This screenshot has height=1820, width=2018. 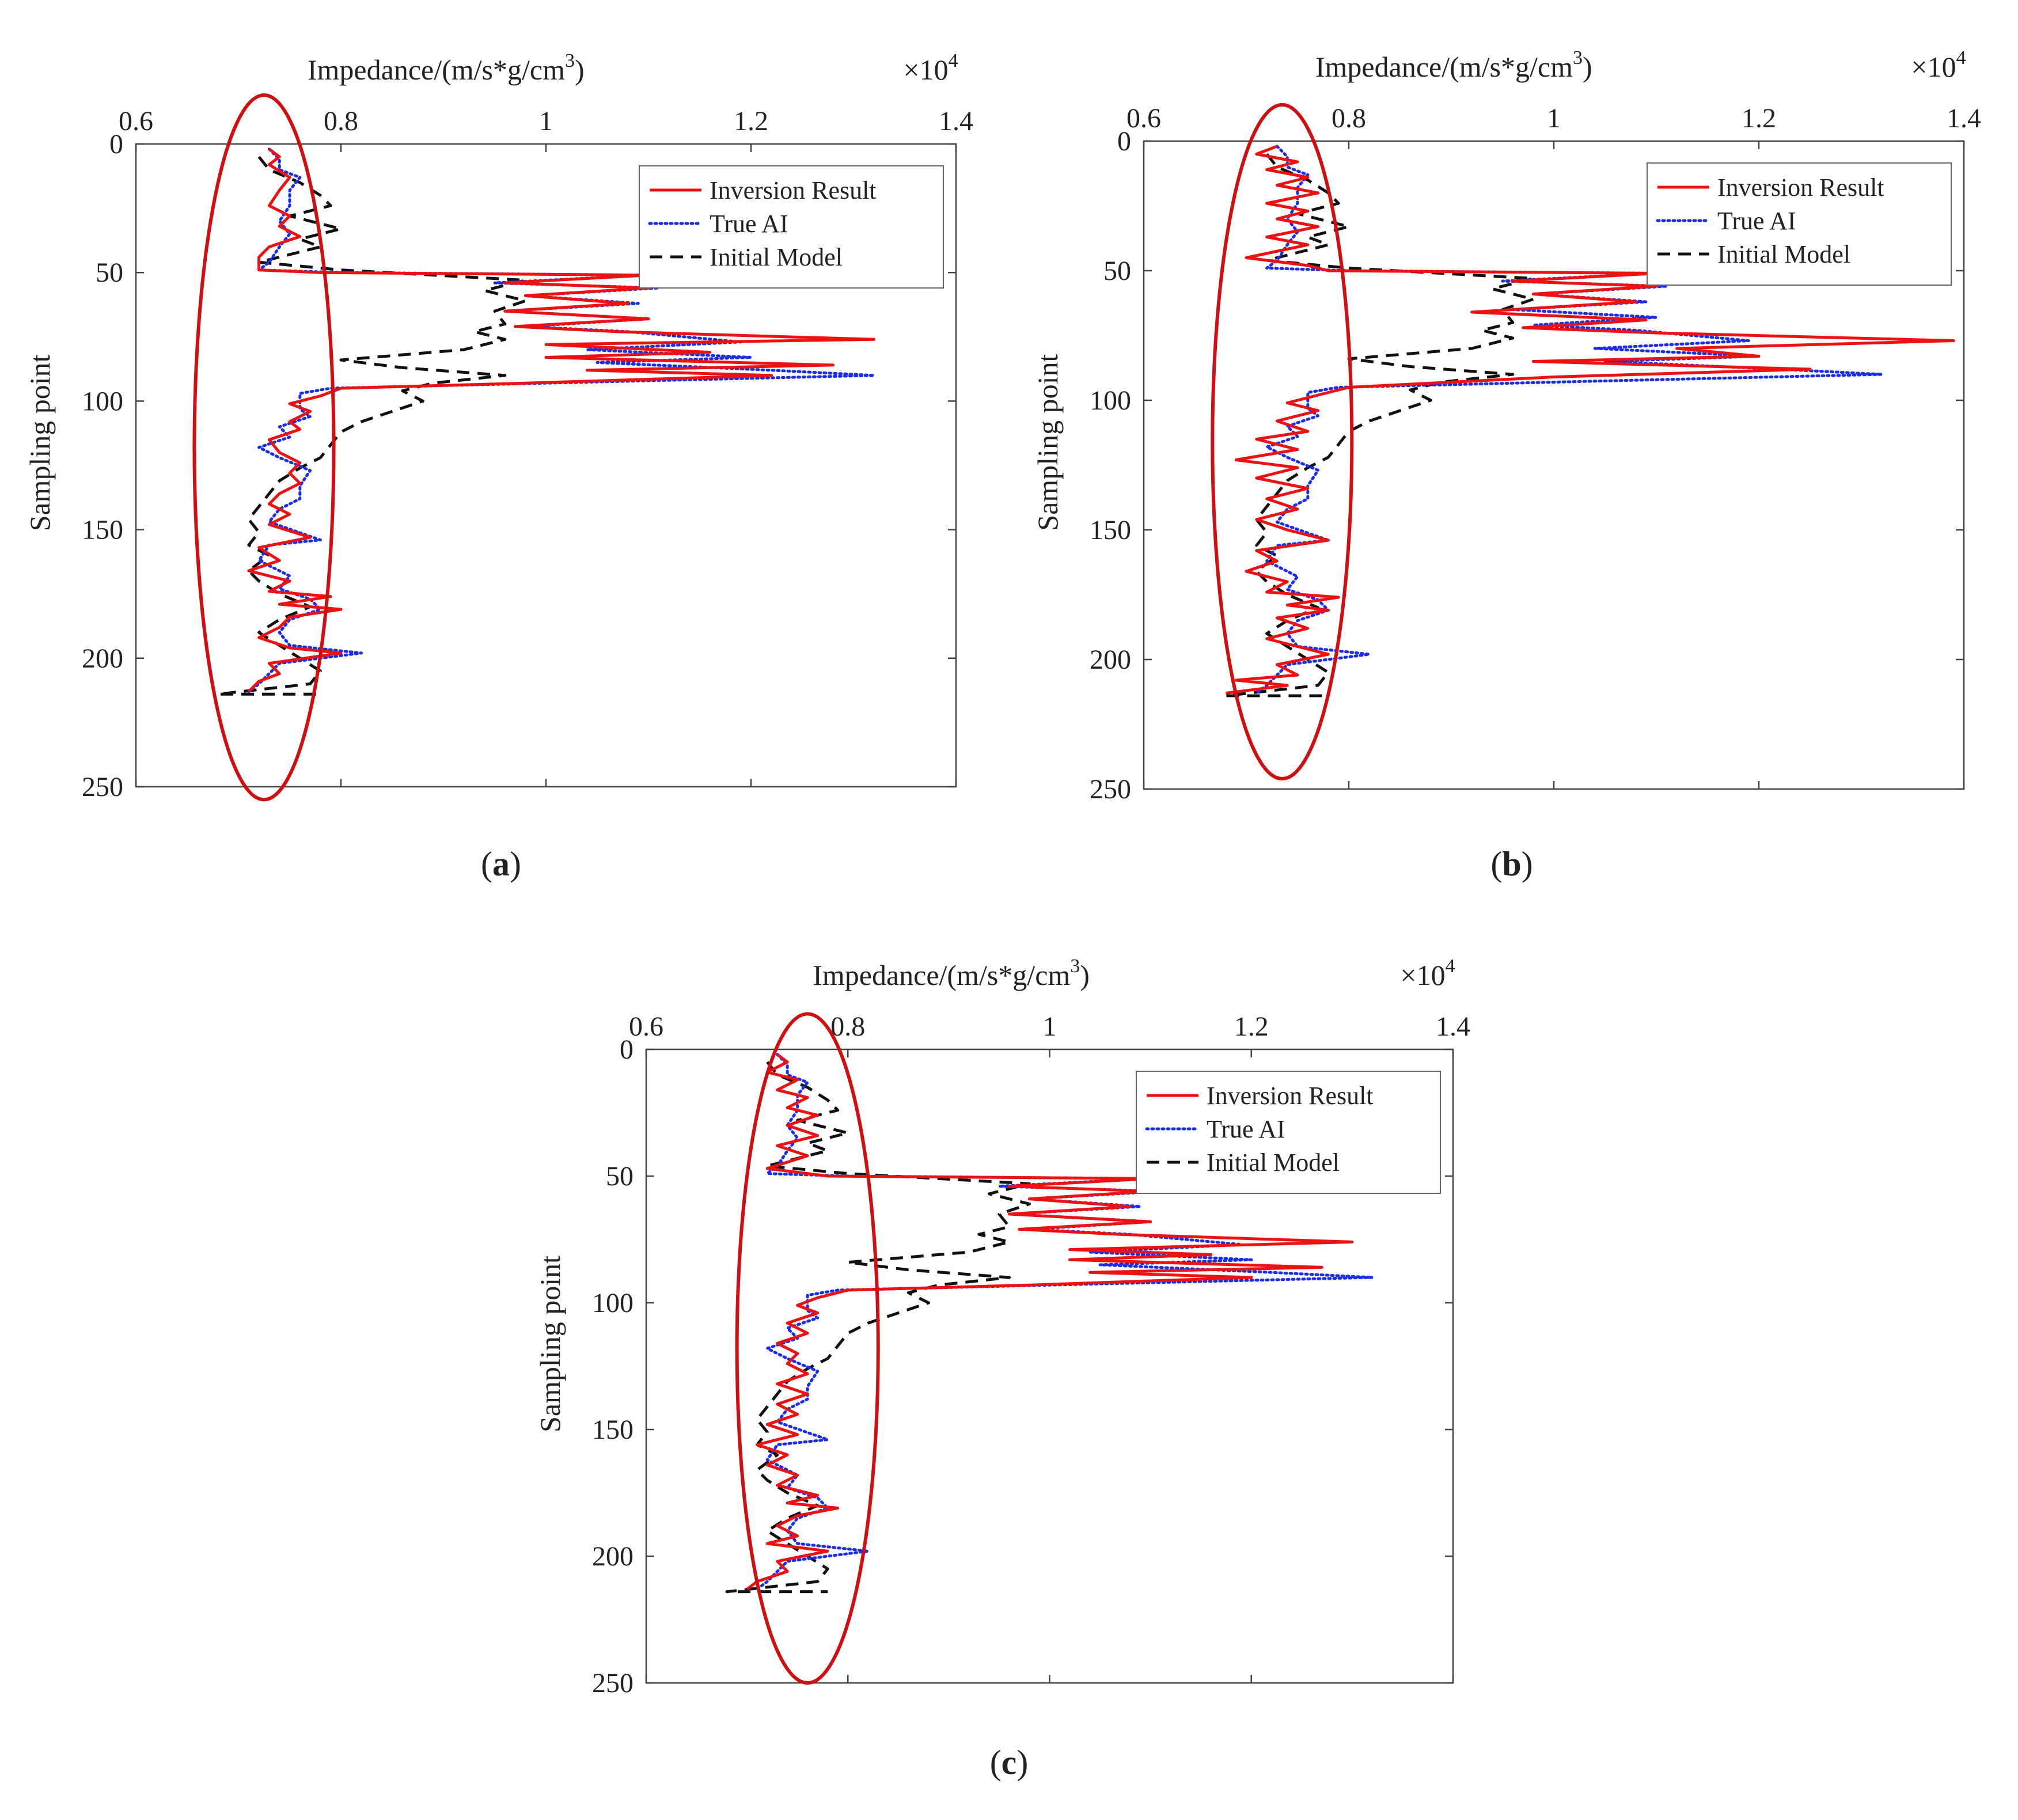 What do you see at coordinates (501, 864) in the screenshot?
I see `panel-label: (a)` at bounding box center [501, 864].